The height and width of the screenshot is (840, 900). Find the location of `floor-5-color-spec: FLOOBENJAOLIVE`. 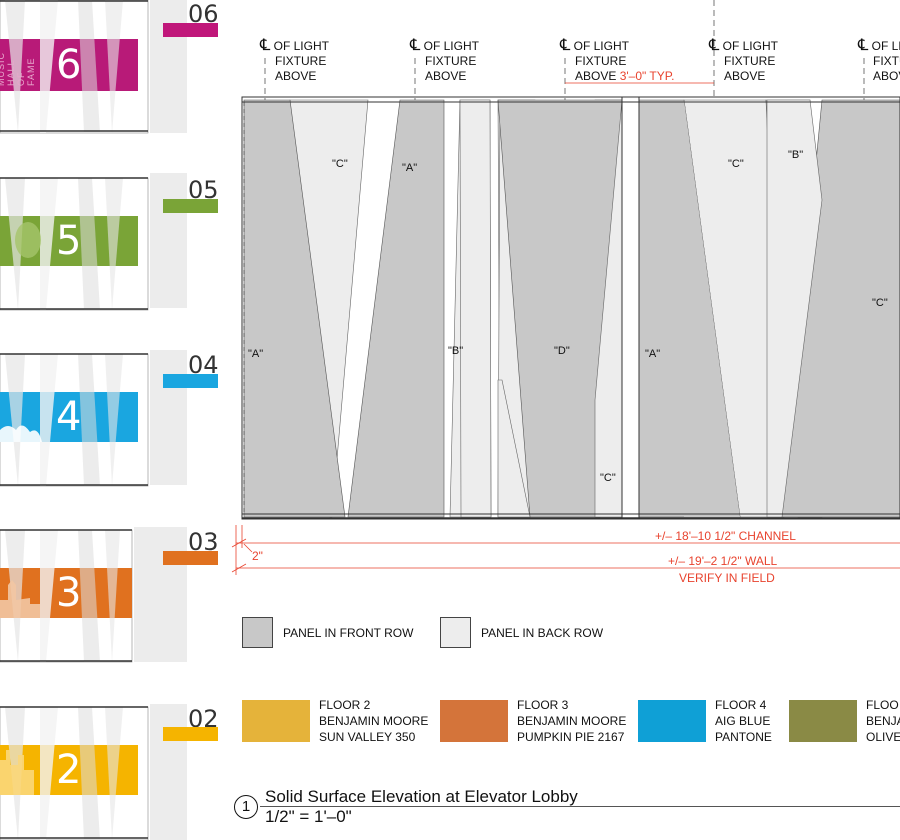

floor-5-color-spec: FLOOBENJAOLIVE is located at coordinates (883, 721).